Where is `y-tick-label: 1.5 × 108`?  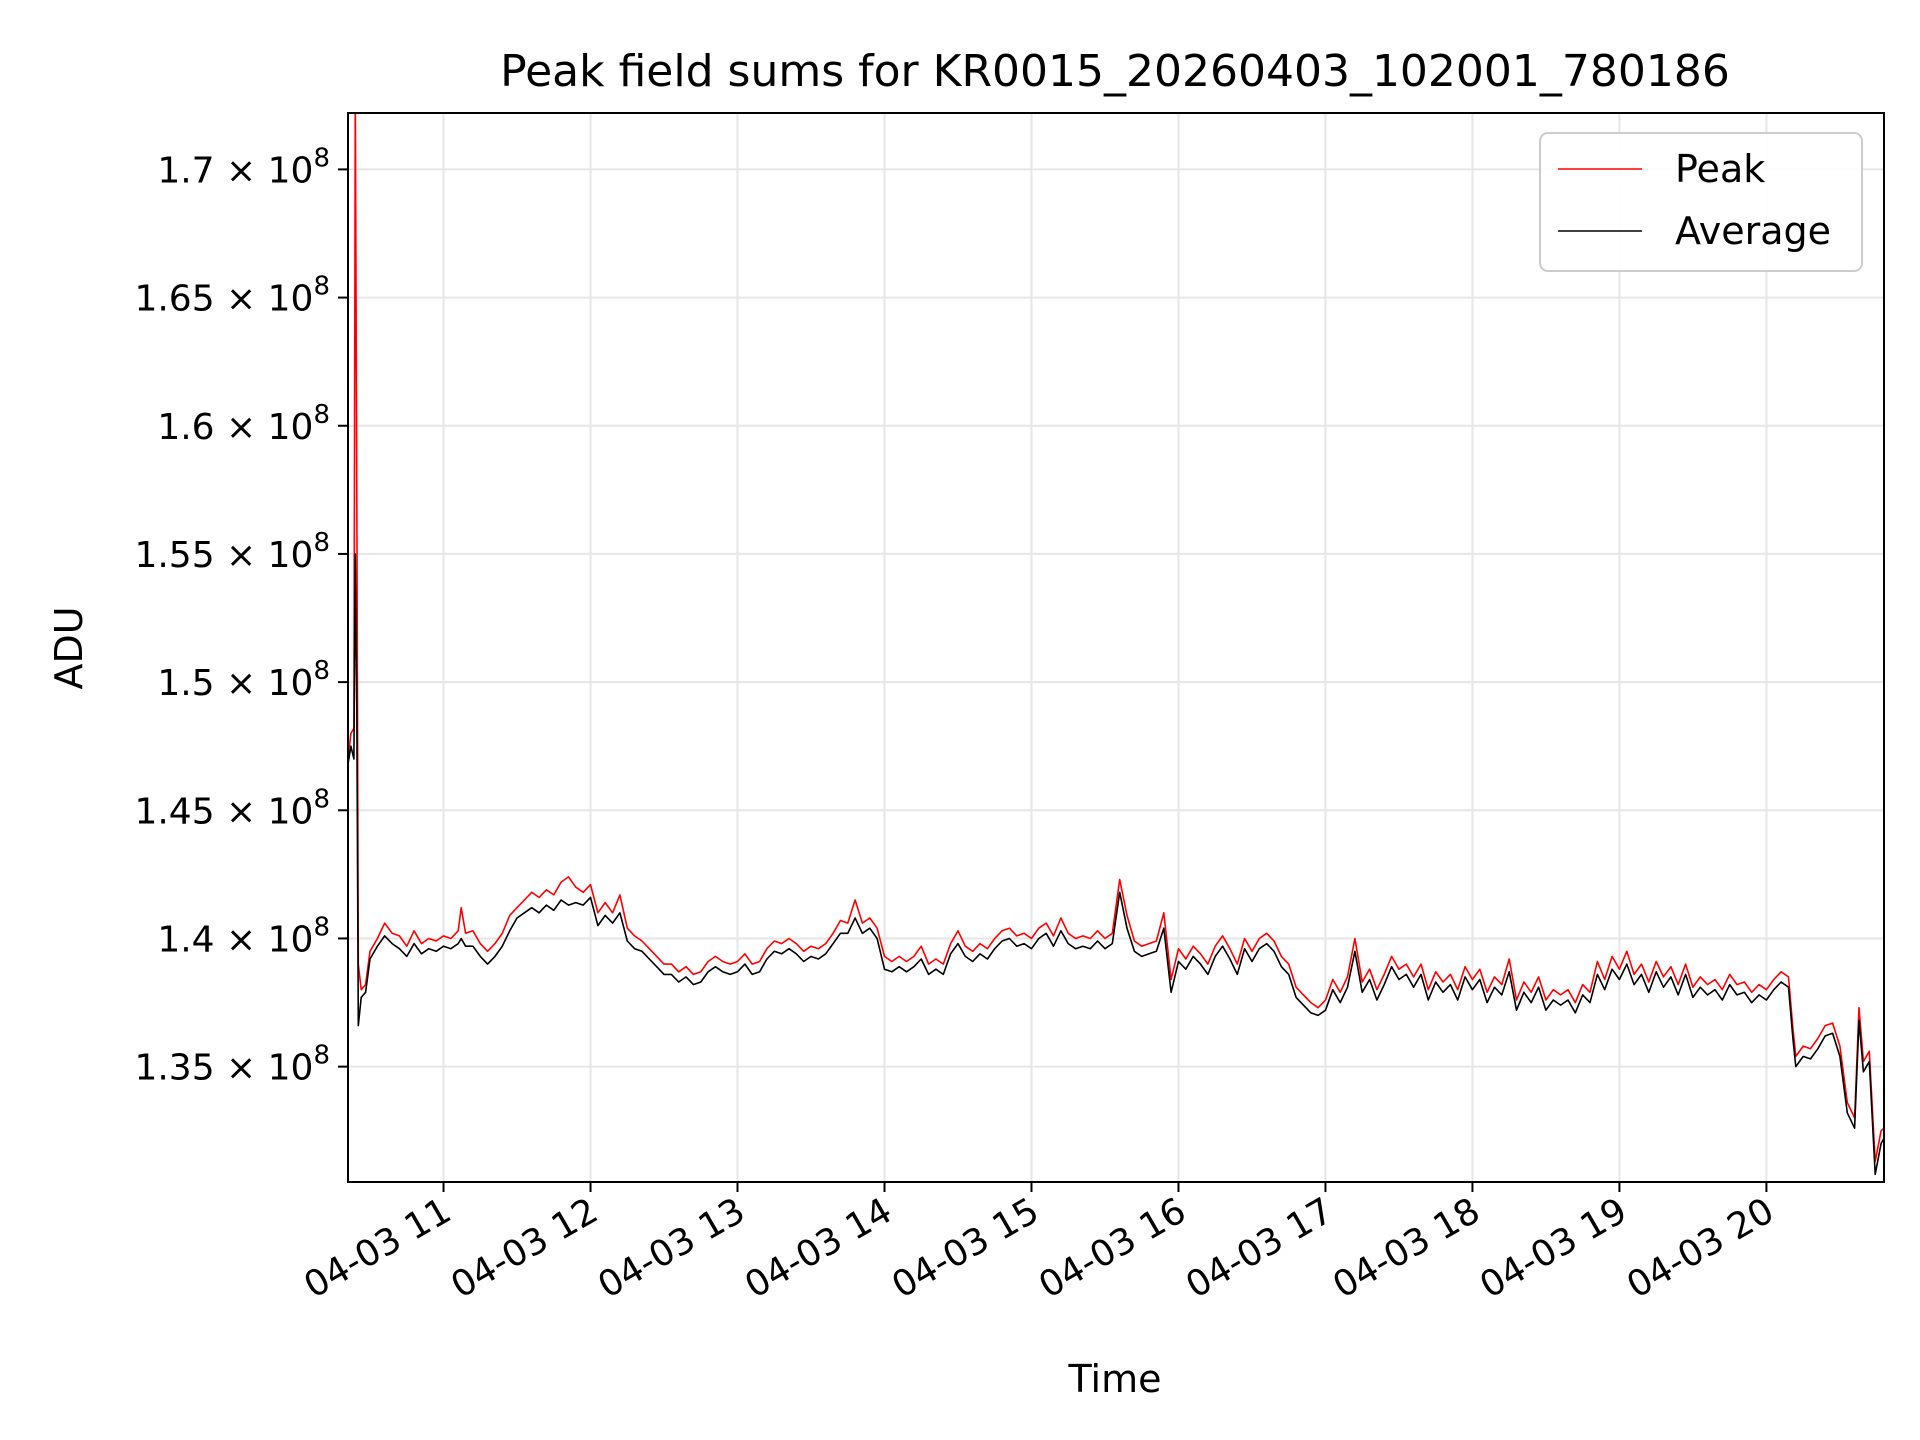
y-tick-label: 1.5 × 108 is located at coordinates (243, 680).